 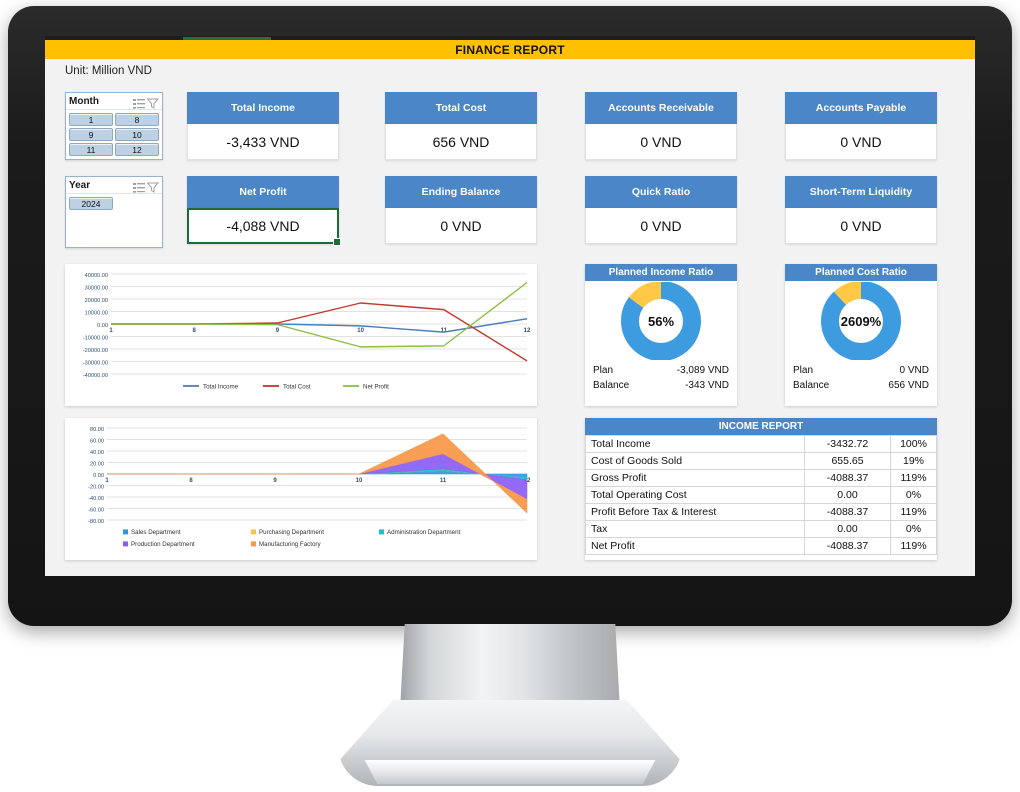 What do you see at coordinates (443, 481) in the screenshot?
I see `svg-text: 11` at bounding box center [443, 481].